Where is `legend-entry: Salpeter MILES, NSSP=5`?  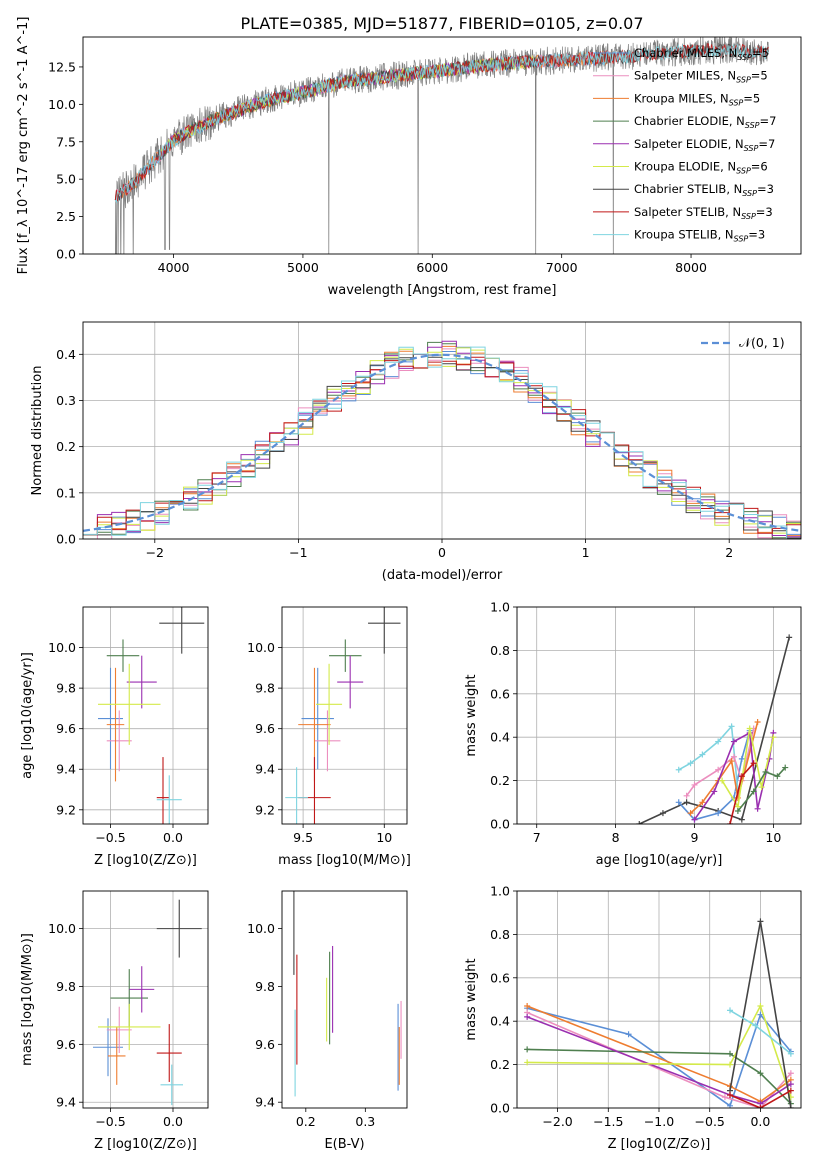
legend-entry: Salpeter MILES, NSSP=5 is located at coordinates (701, 77).